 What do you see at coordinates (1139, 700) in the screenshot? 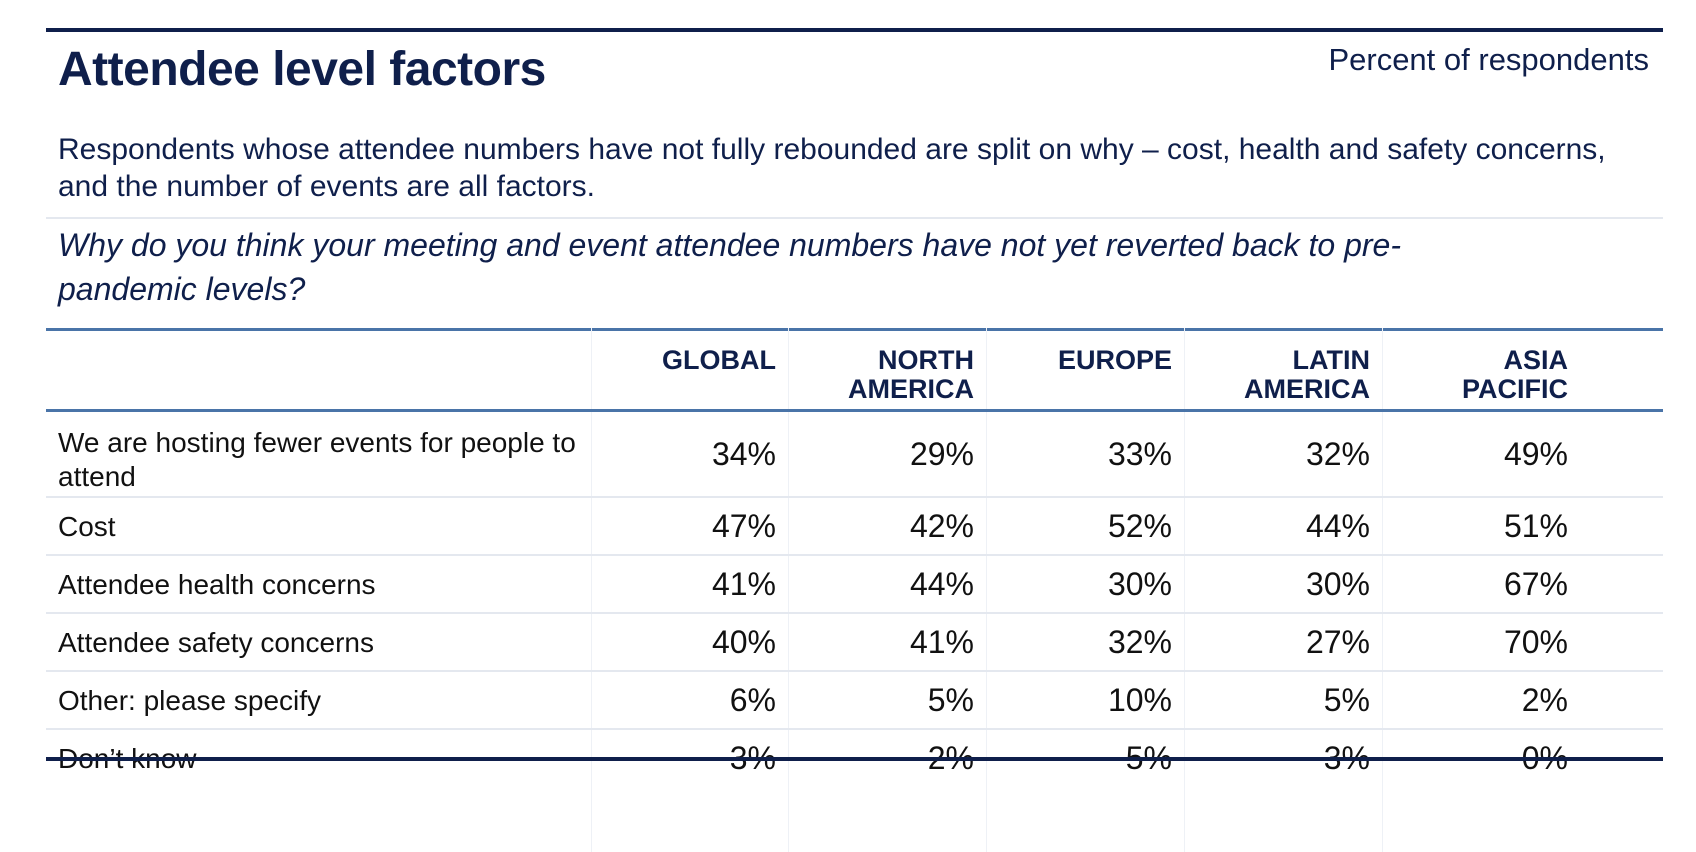
I see `cell-europe: 10%` at bounding box center [1139, 700].